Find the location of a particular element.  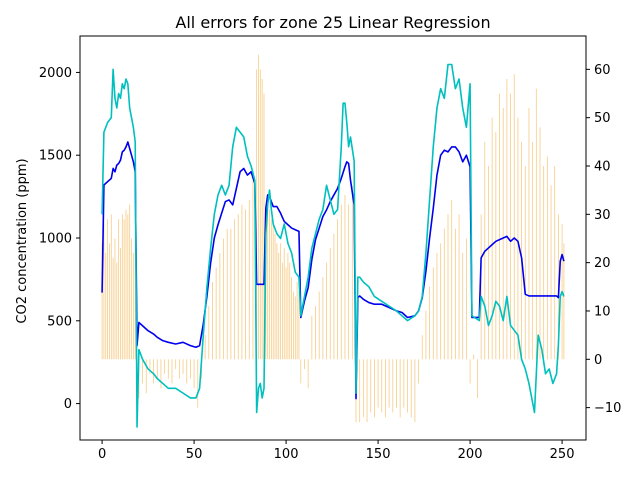

y-axis-right: −10 0 10 20 30 40 50 60 is located at coordinates (603, 239).